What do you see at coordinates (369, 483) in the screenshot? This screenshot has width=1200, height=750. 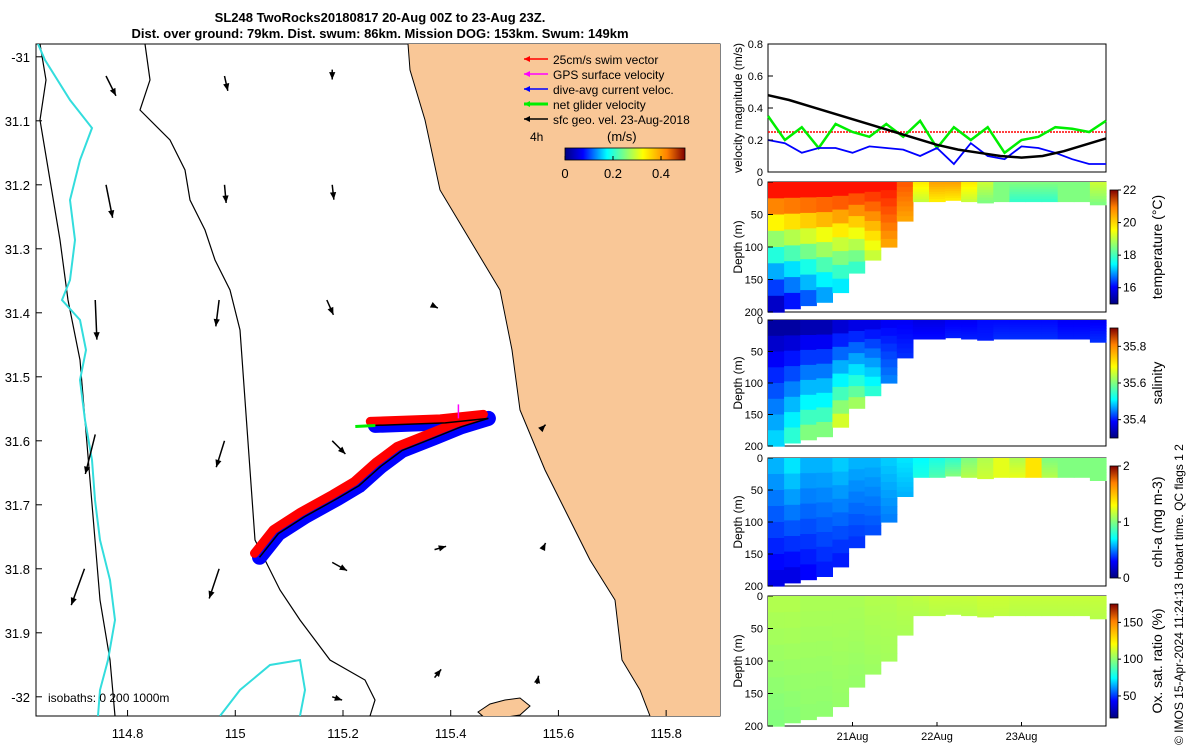 I see `swim-vector-band` at bounding box center [369, 483].